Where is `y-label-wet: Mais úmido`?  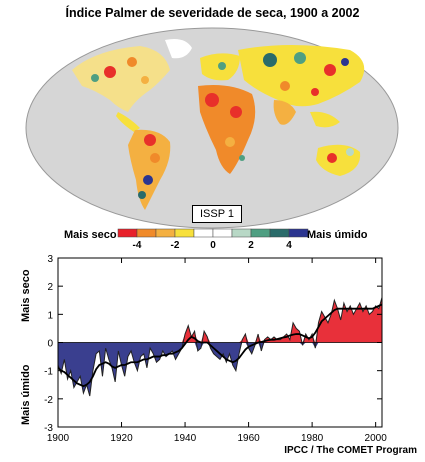
y-label-wet: Mais úmido is located at coordinates (26, 394).